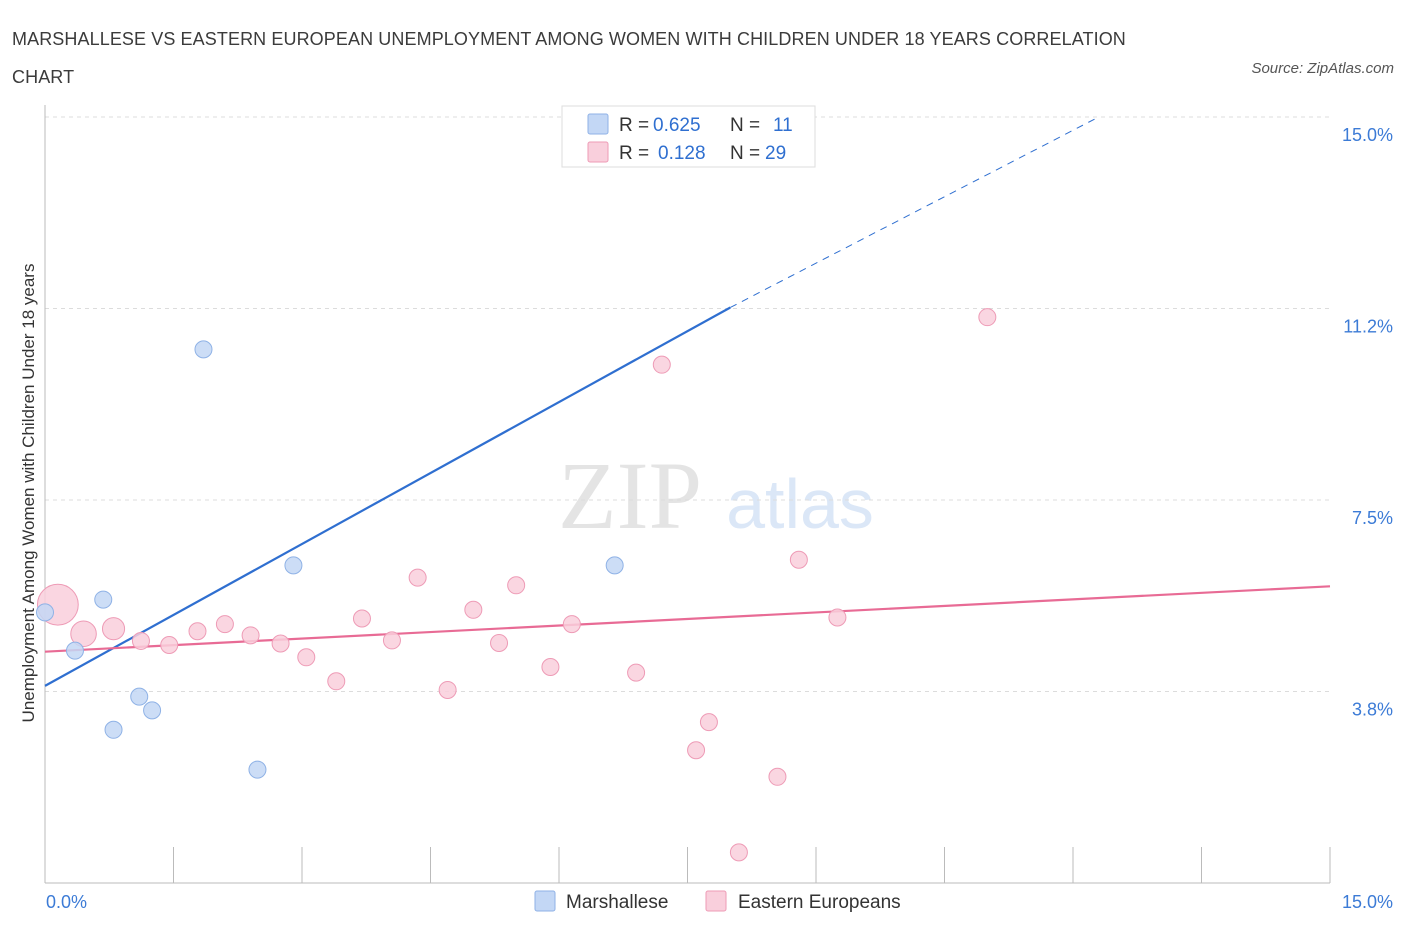 This screenshot has height=930, width=1406. Describe the element at coordinates (66, 902) in the screenshot. I see `x-tick-label: 0.0%` at that location.